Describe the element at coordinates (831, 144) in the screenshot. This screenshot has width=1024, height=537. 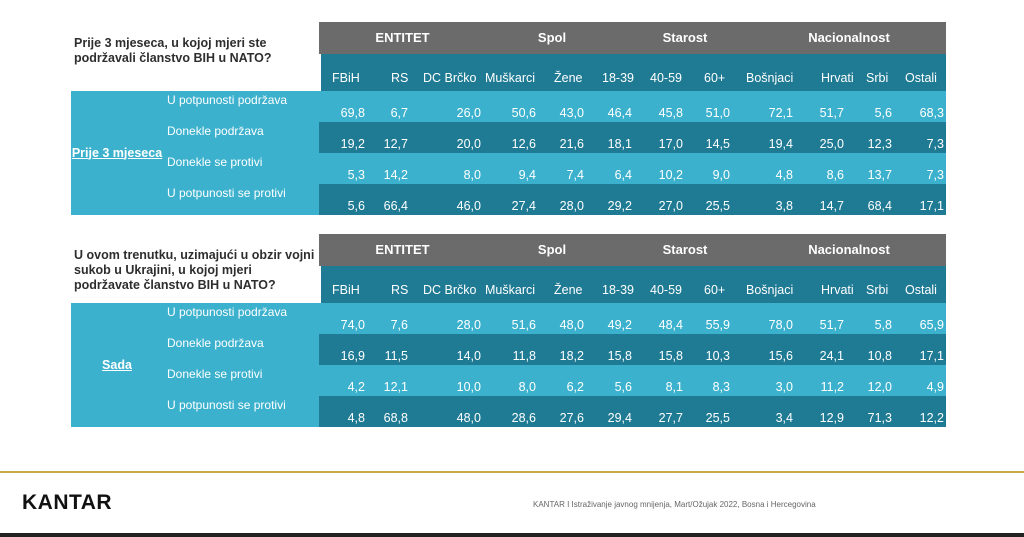
I see `table-cell: 25,0` at that location.